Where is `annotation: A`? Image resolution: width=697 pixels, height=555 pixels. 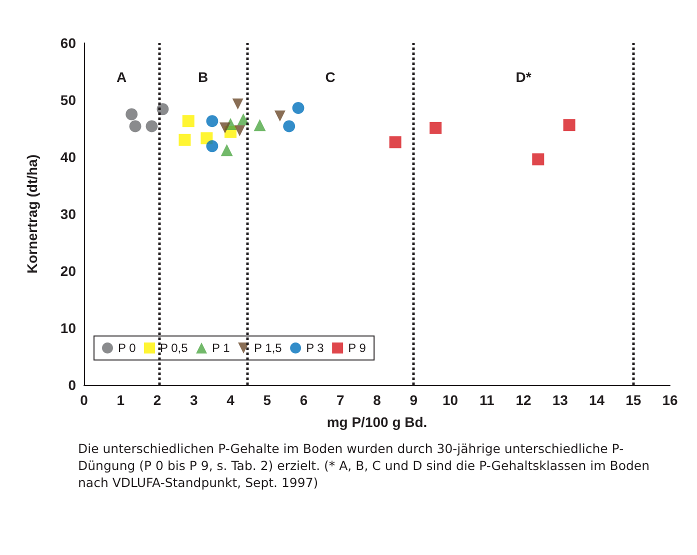
annotation: A is located at coordinates (121, 77).